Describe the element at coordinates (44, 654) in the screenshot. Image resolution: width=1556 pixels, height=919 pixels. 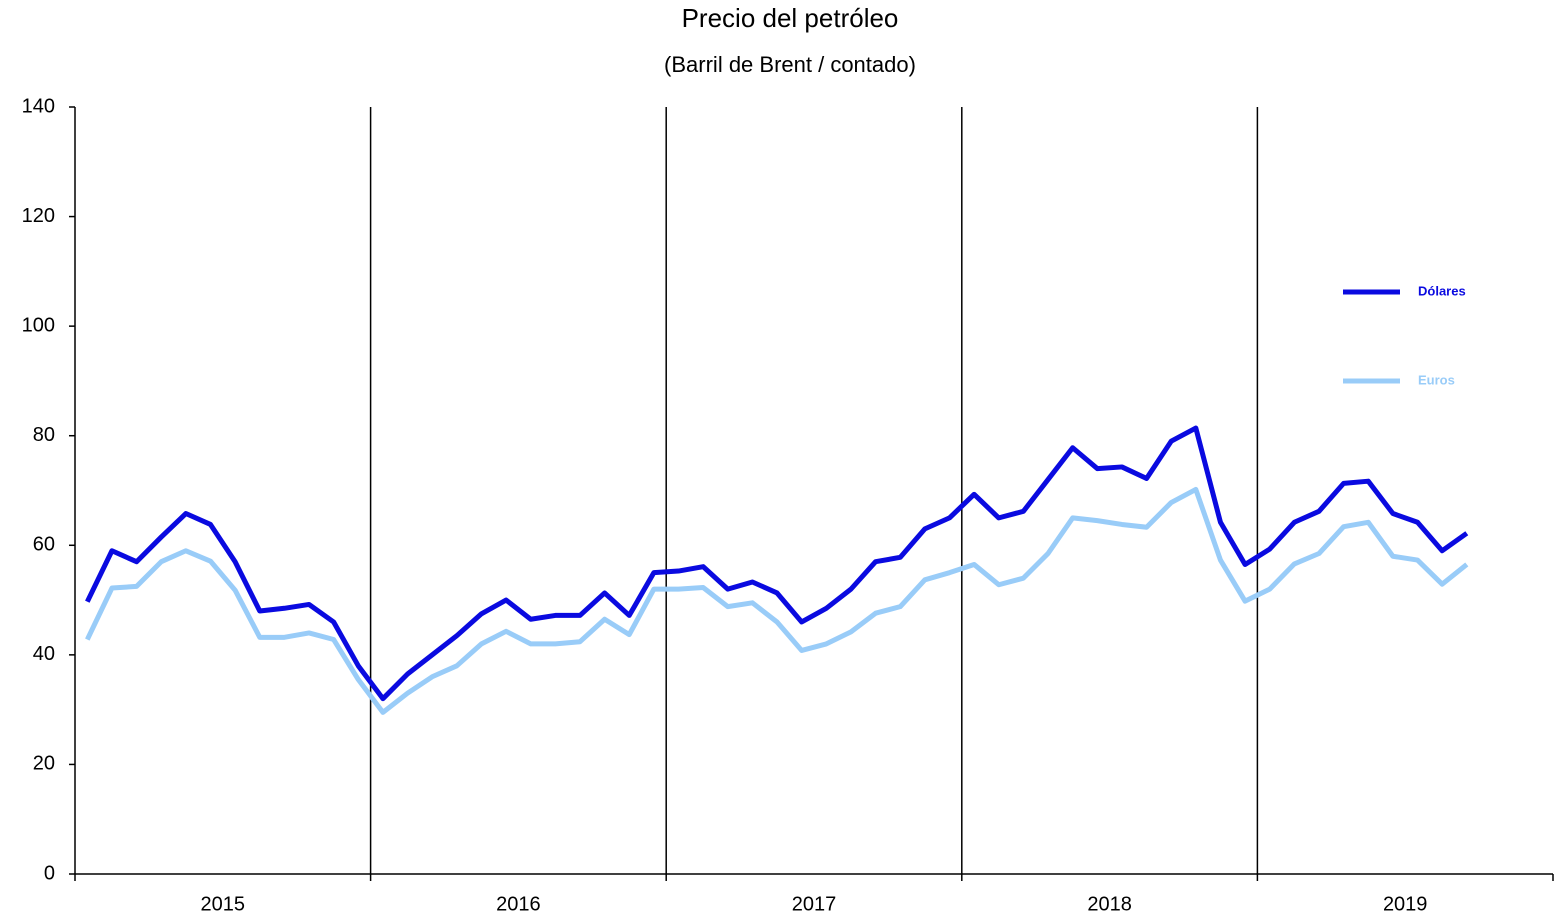
I see `y-tick-label: 40` at that location.